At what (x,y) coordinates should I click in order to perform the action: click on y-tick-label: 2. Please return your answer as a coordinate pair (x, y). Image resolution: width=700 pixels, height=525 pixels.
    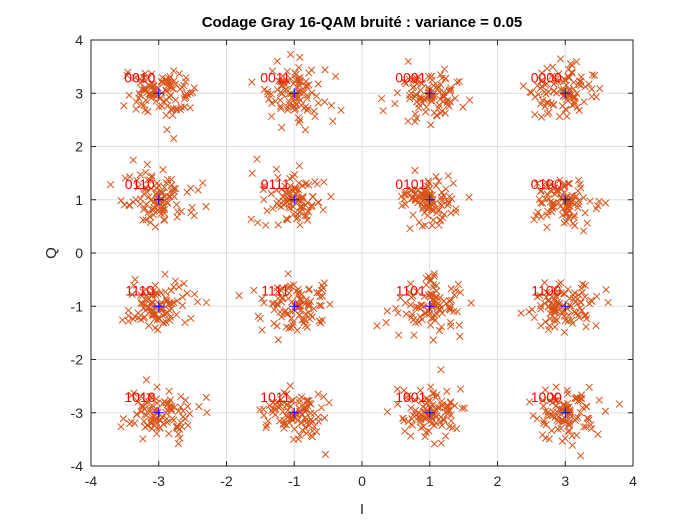
    Looking at the image, I should click on (79, 147).